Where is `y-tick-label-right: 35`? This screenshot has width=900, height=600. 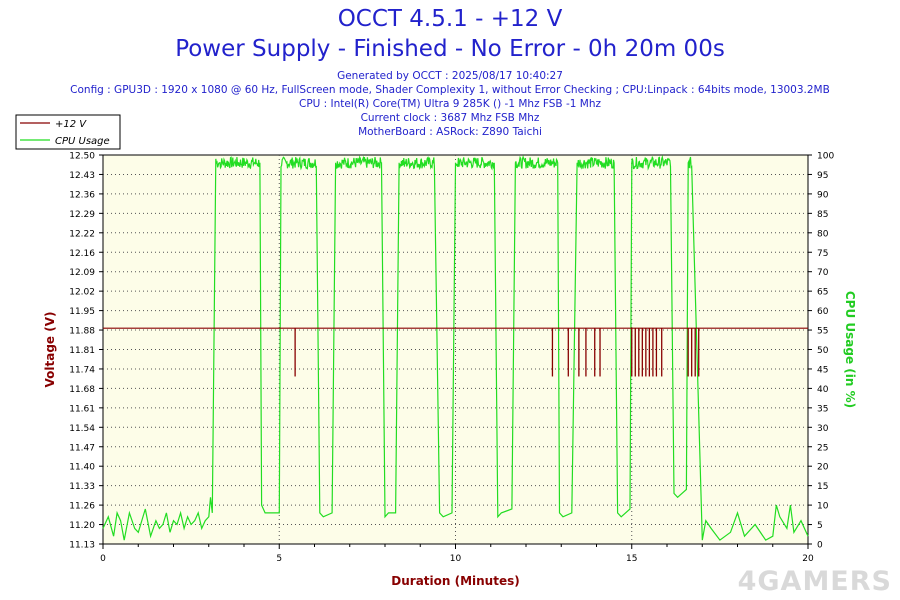 y-tick-label-right: 35 is located at coordinates (822, 409).